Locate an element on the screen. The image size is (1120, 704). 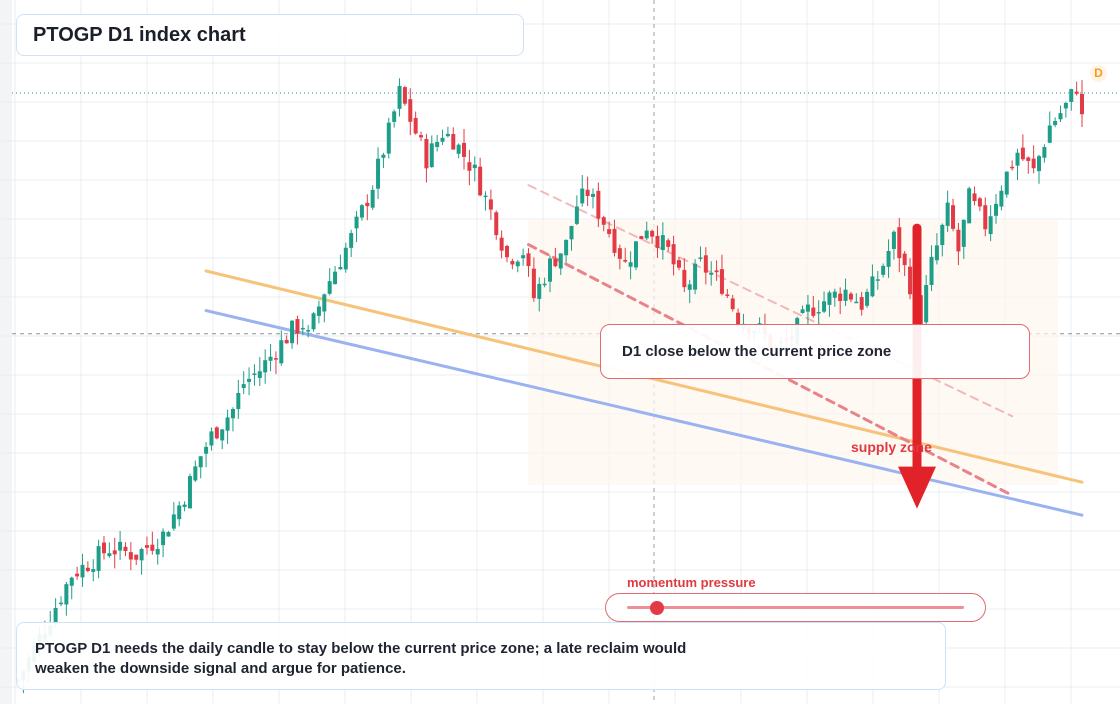
supply-zone-label: supply zone is located at coordinates (891, 447).